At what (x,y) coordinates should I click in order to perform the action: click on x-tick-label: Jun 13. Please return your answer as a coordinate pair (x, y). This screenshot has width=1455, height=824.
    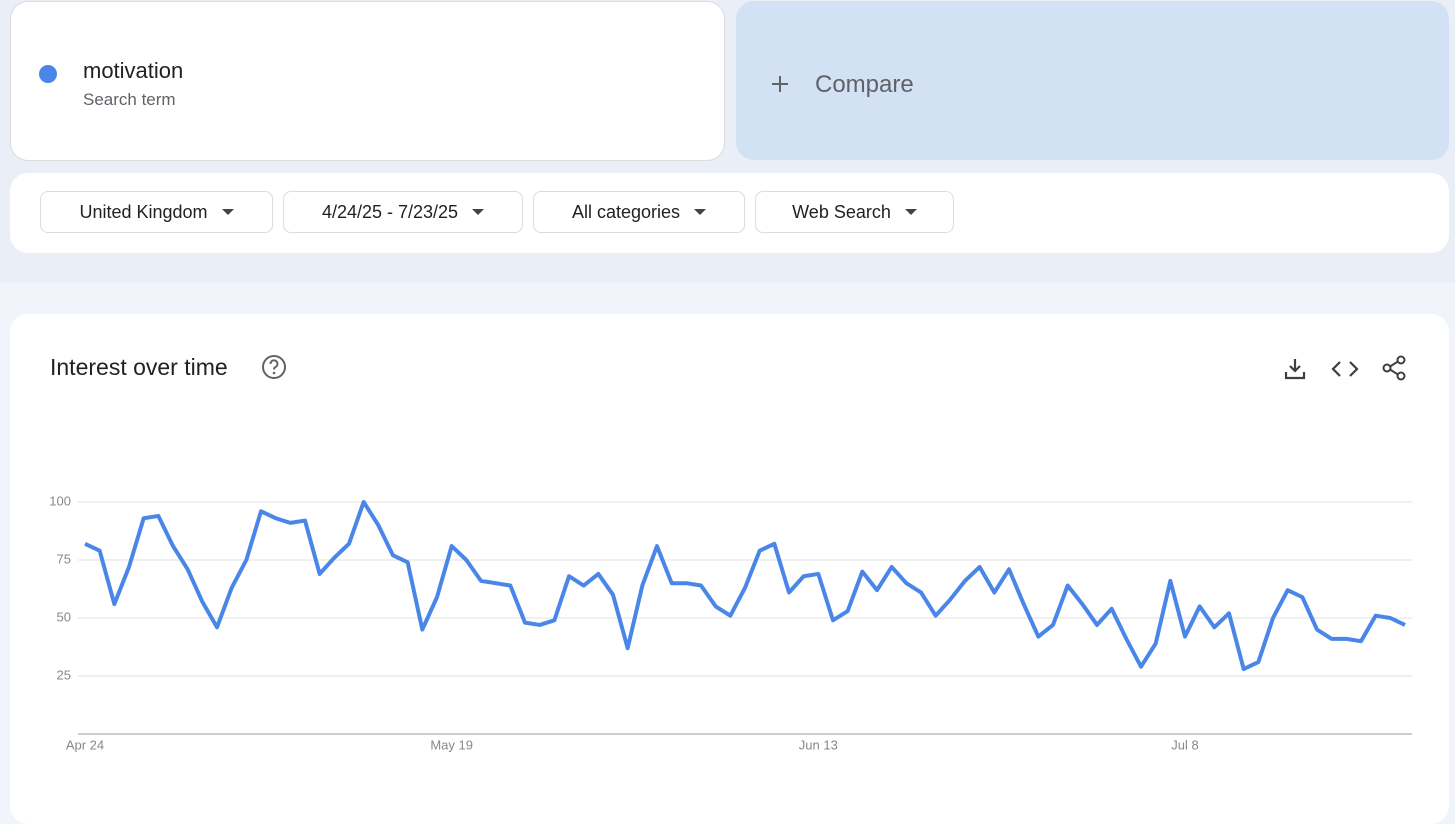
    Looking at the image, I should click on (818, 744).